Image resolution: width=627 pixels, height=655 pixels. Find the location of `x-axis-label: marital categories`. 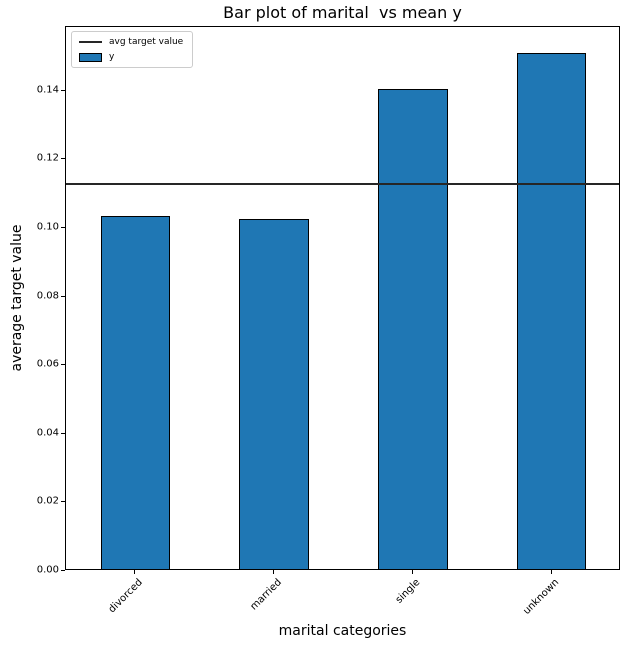

x-axis-label: marital categories is located at coordinates (342, 631).